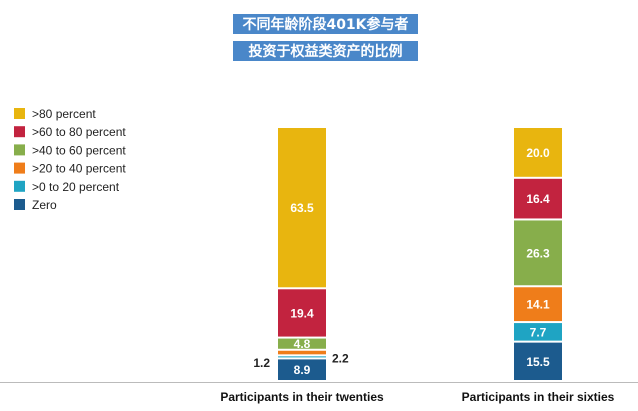  Describe the element at coordinates (19, 168) in the screenshot. I see `legend-swatch-20-to-40-percent` at that location.